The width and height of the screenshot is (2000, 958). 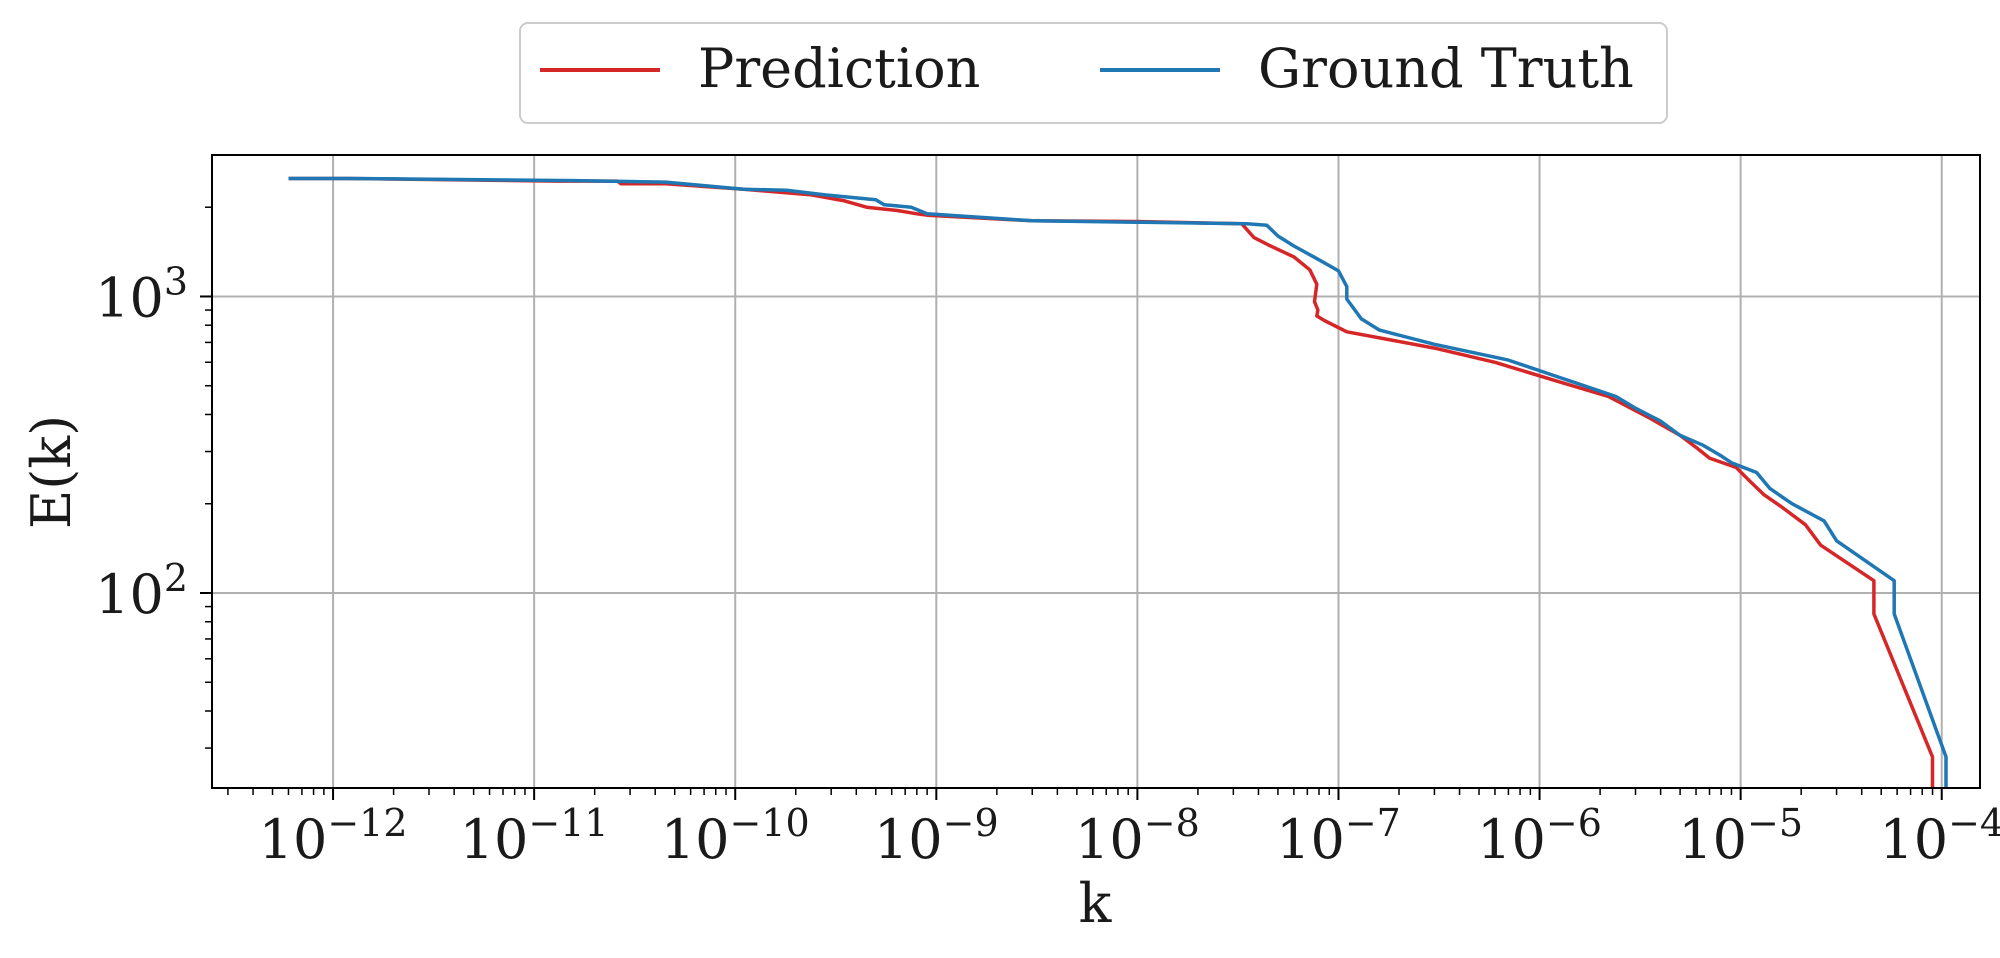 What do you see at coordinates (51, 472) in the screenshot?
I see `y-axis-label: E(k)` at bounding box center [51, 472].